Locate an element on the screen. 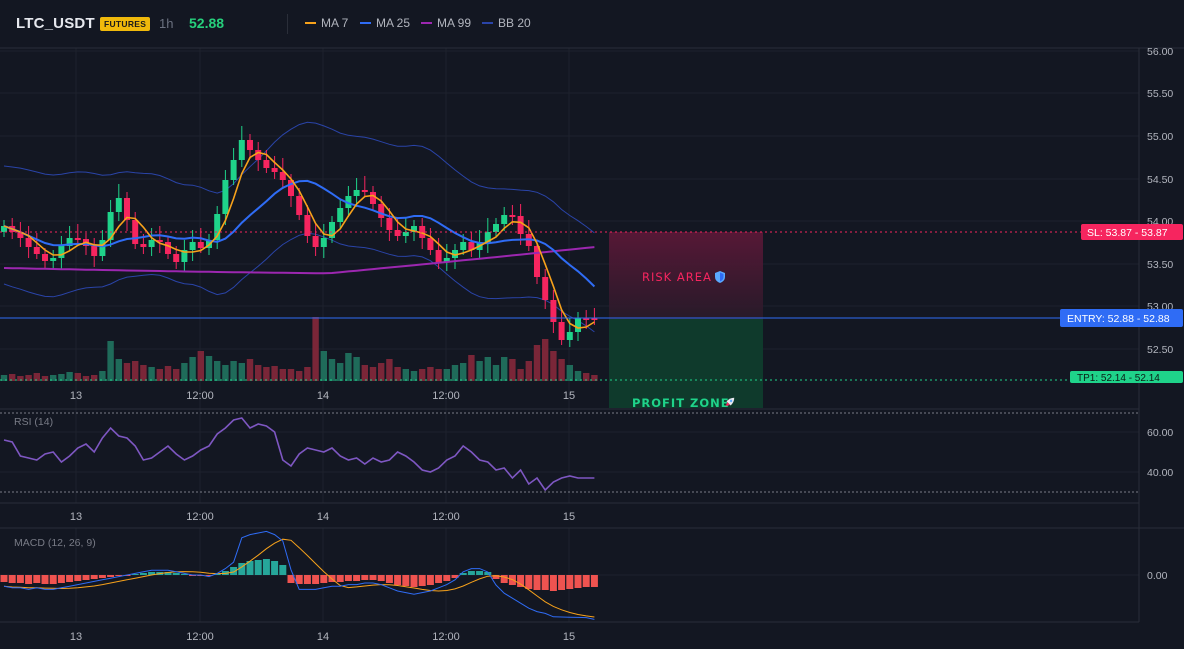 The width and height of the screenshot is (1184, 649). profit-zone is located at coordinates (686, 363).